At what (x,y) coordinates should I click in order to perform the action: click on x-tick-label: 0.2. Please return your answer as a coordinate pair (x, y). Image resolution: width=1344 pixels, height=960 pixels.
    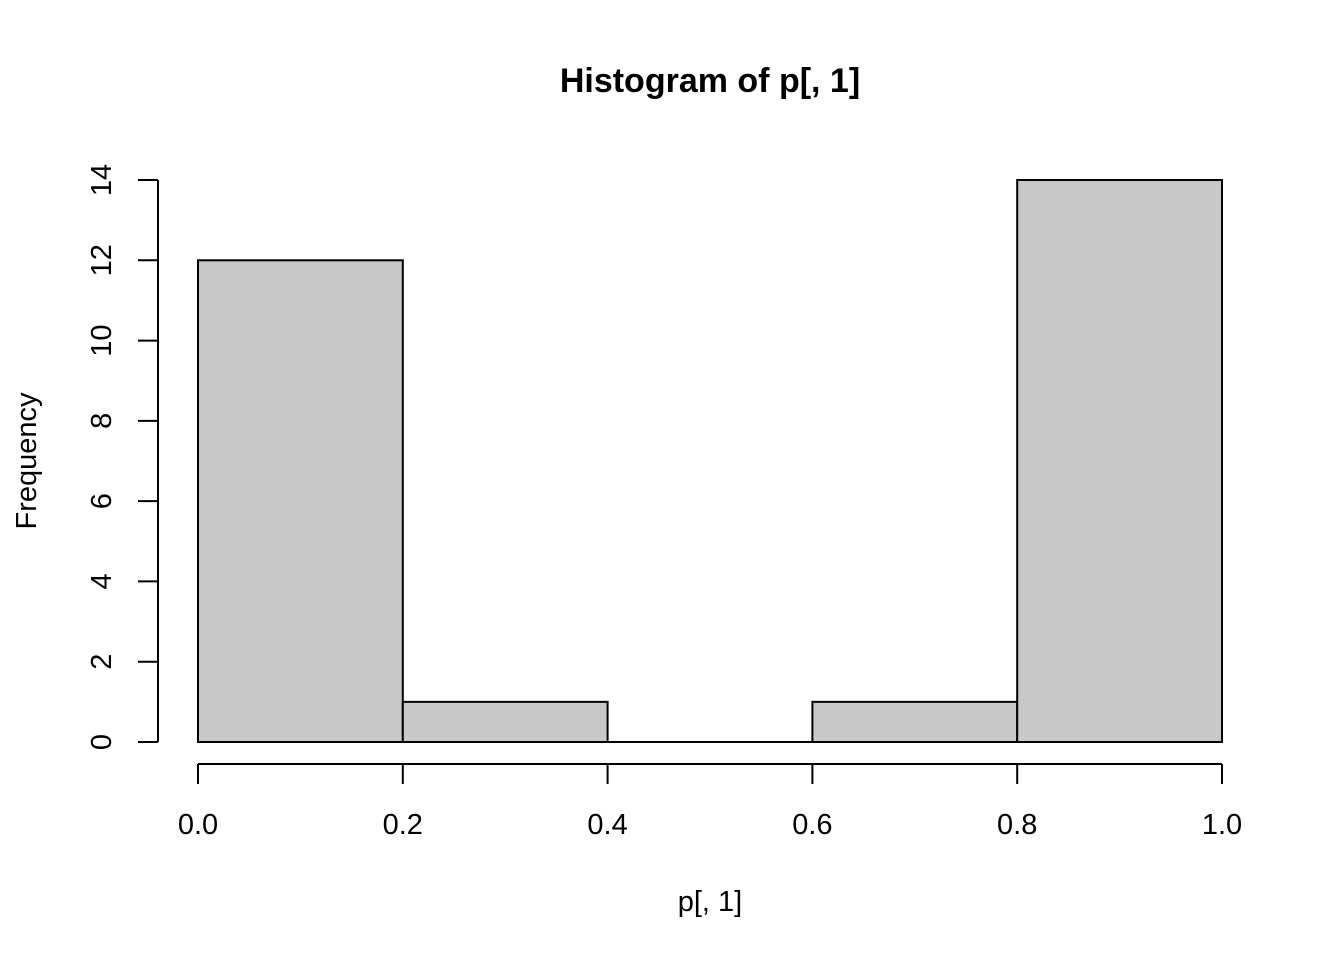
    Looking at the image, I should click on (403, 825).